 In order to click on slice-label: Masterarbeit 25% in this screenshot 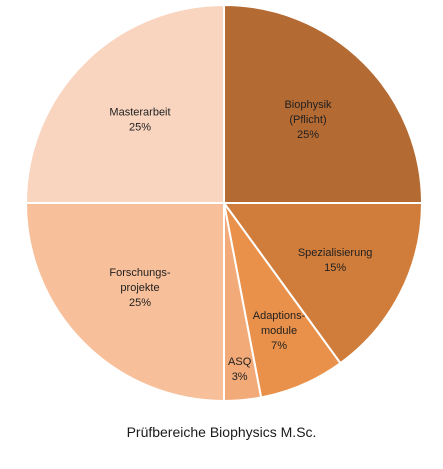, I will do `click(139, 119)`.